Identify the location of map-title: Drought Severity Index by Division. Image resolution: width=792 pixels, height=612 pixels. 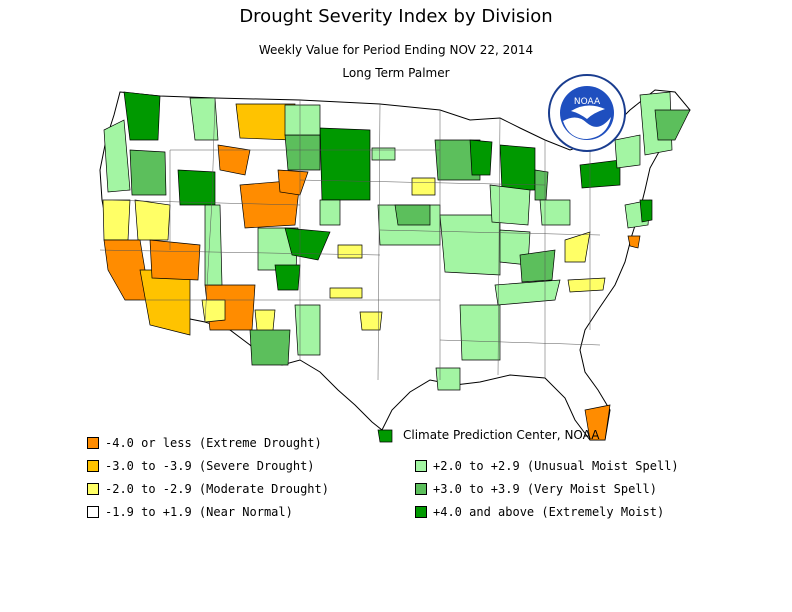
(396, 16).